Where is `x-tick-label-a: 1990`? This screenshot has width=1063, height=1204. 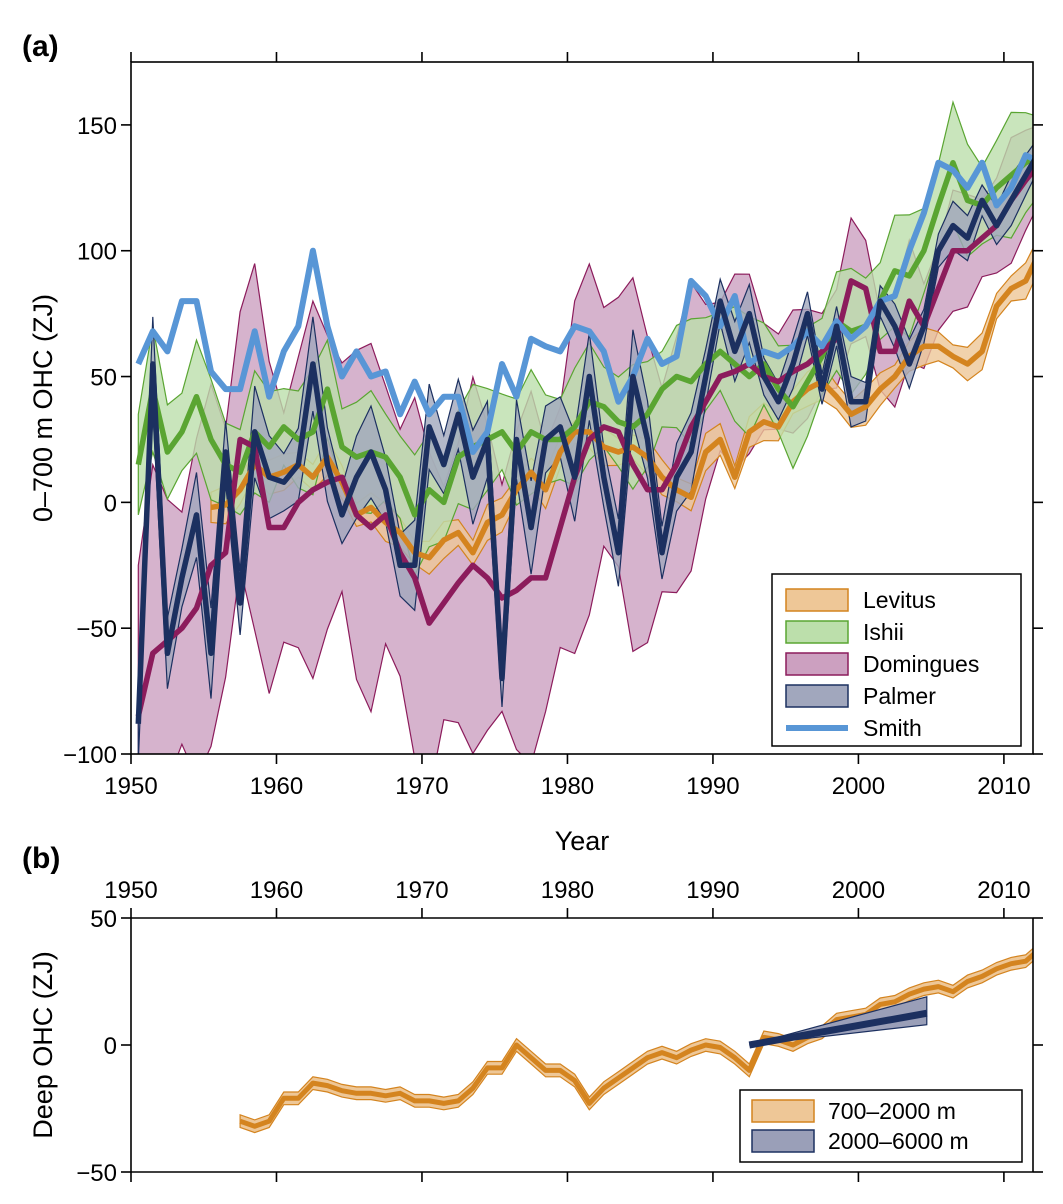 x-tick-label-a: 1990 is located at coordinates (712, 786).